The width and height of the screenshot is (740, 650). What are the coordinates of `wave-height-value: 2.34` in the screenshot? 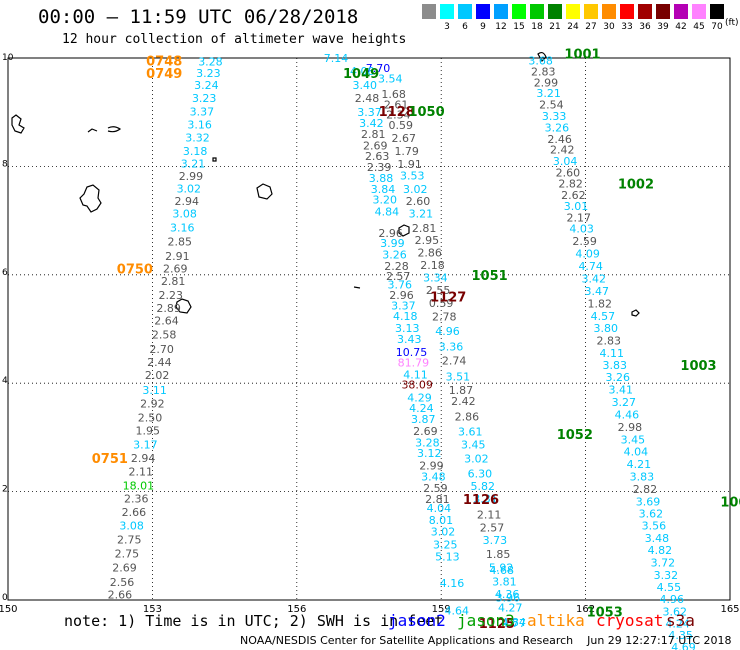 It's located at (398, 114).